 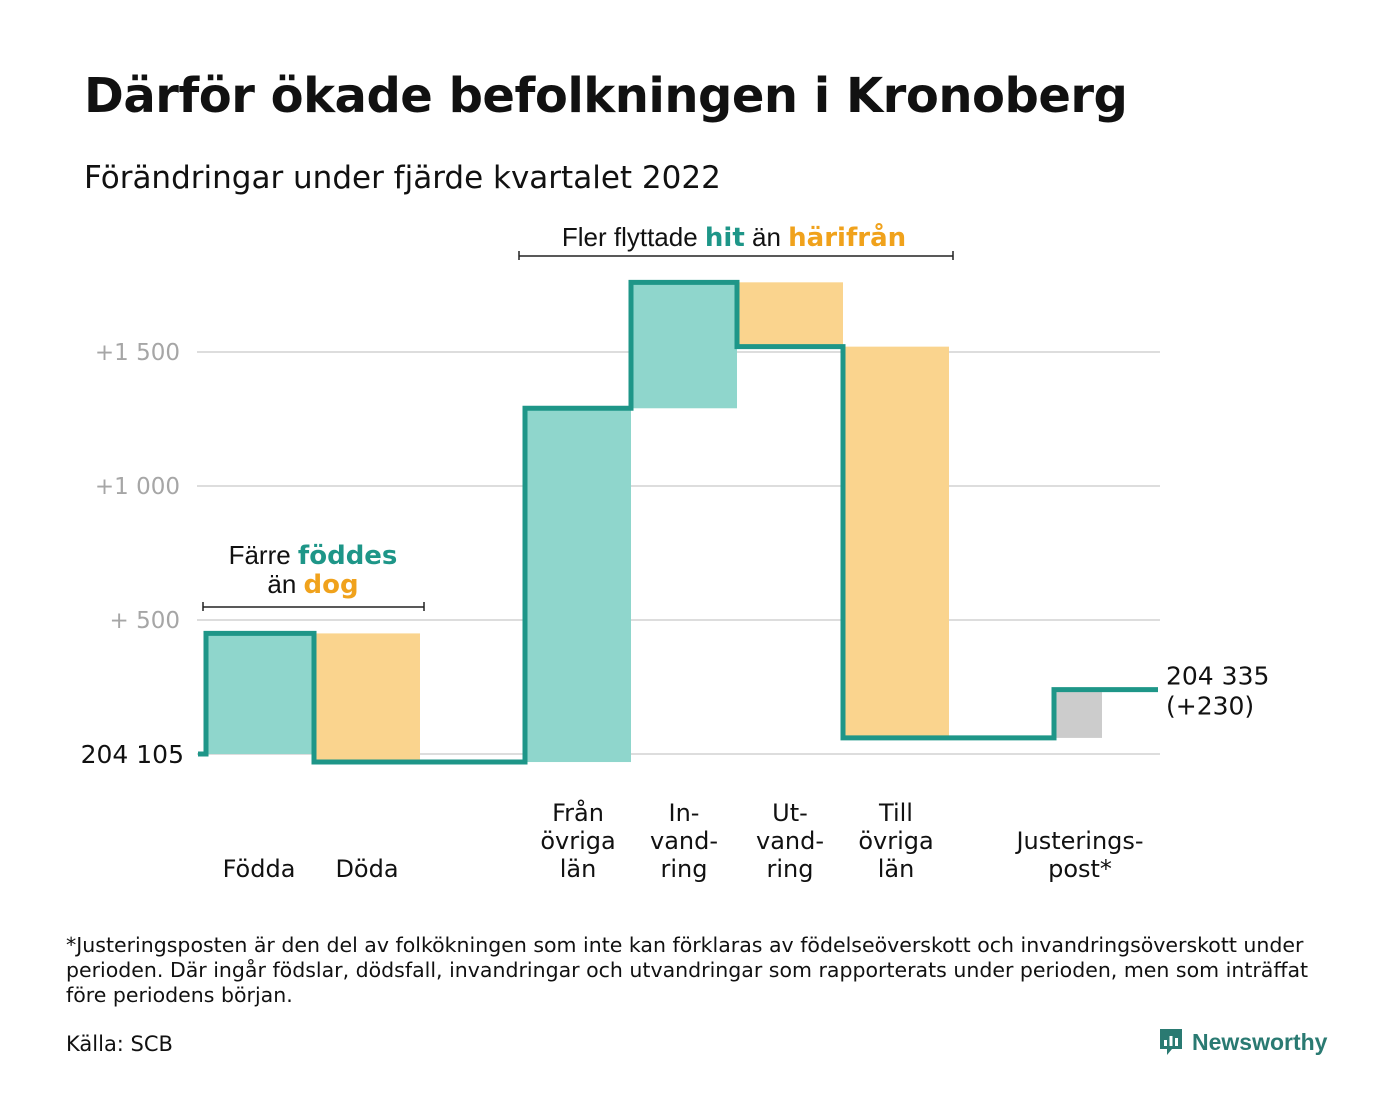 What do you see at coordinates (1260, 1041) in the screenshot?
I see `newsworthy-logo-text: Newsworthy` at bounding box center [1260, 1041].